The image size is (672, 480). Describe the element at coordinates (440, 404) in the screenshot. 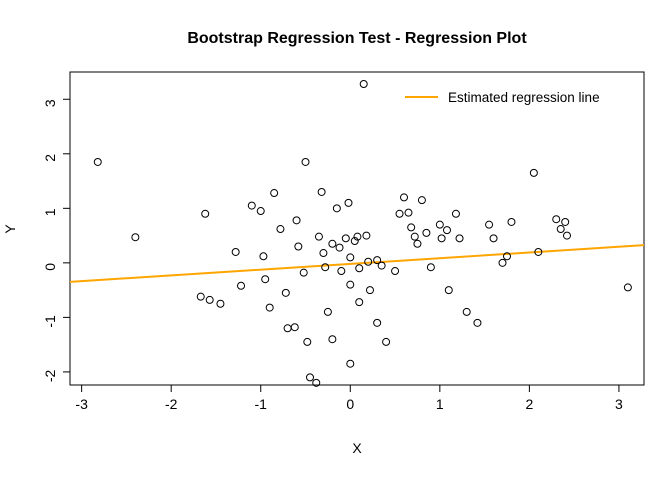

I see `x-tick-label: 1` at that location.